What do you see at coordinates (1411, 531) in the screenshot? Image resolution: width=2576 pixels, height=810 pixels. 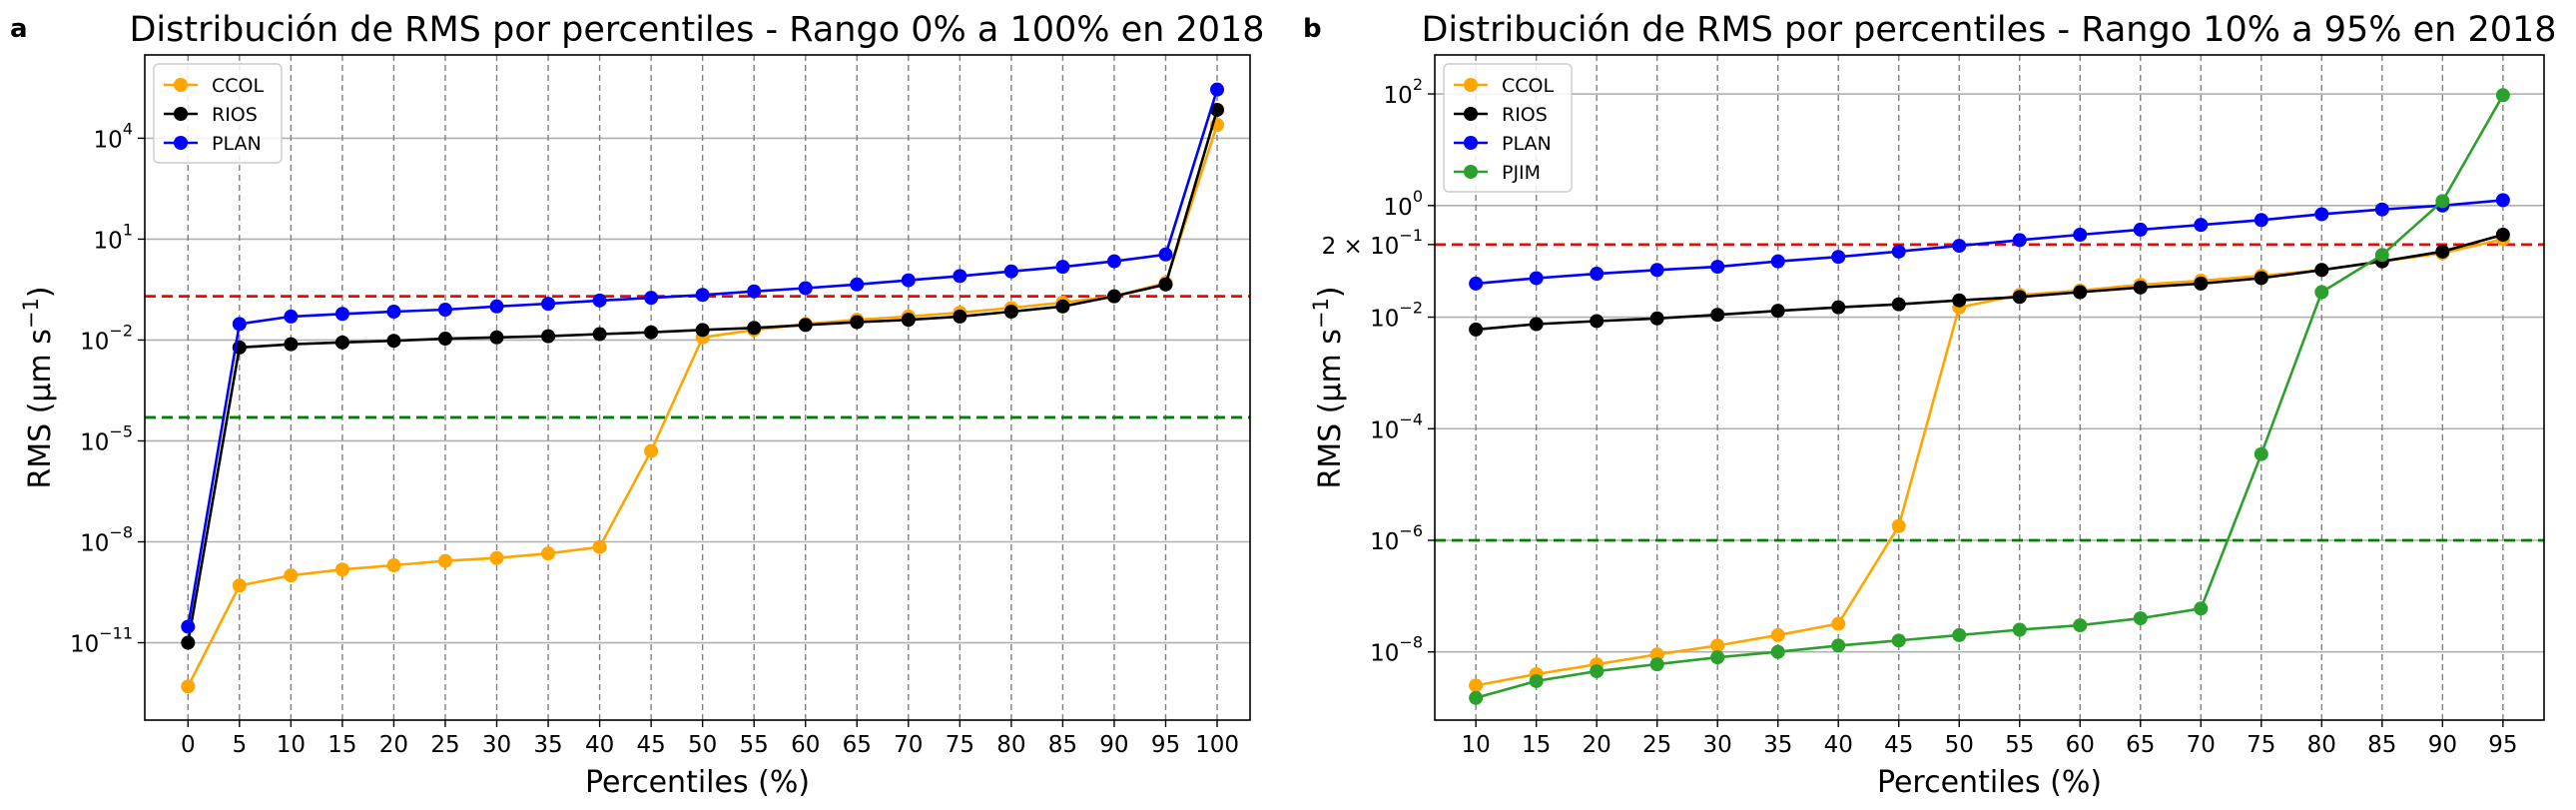 I see `y-tick-label-exp: −6` at bounding box center [1411, 531].